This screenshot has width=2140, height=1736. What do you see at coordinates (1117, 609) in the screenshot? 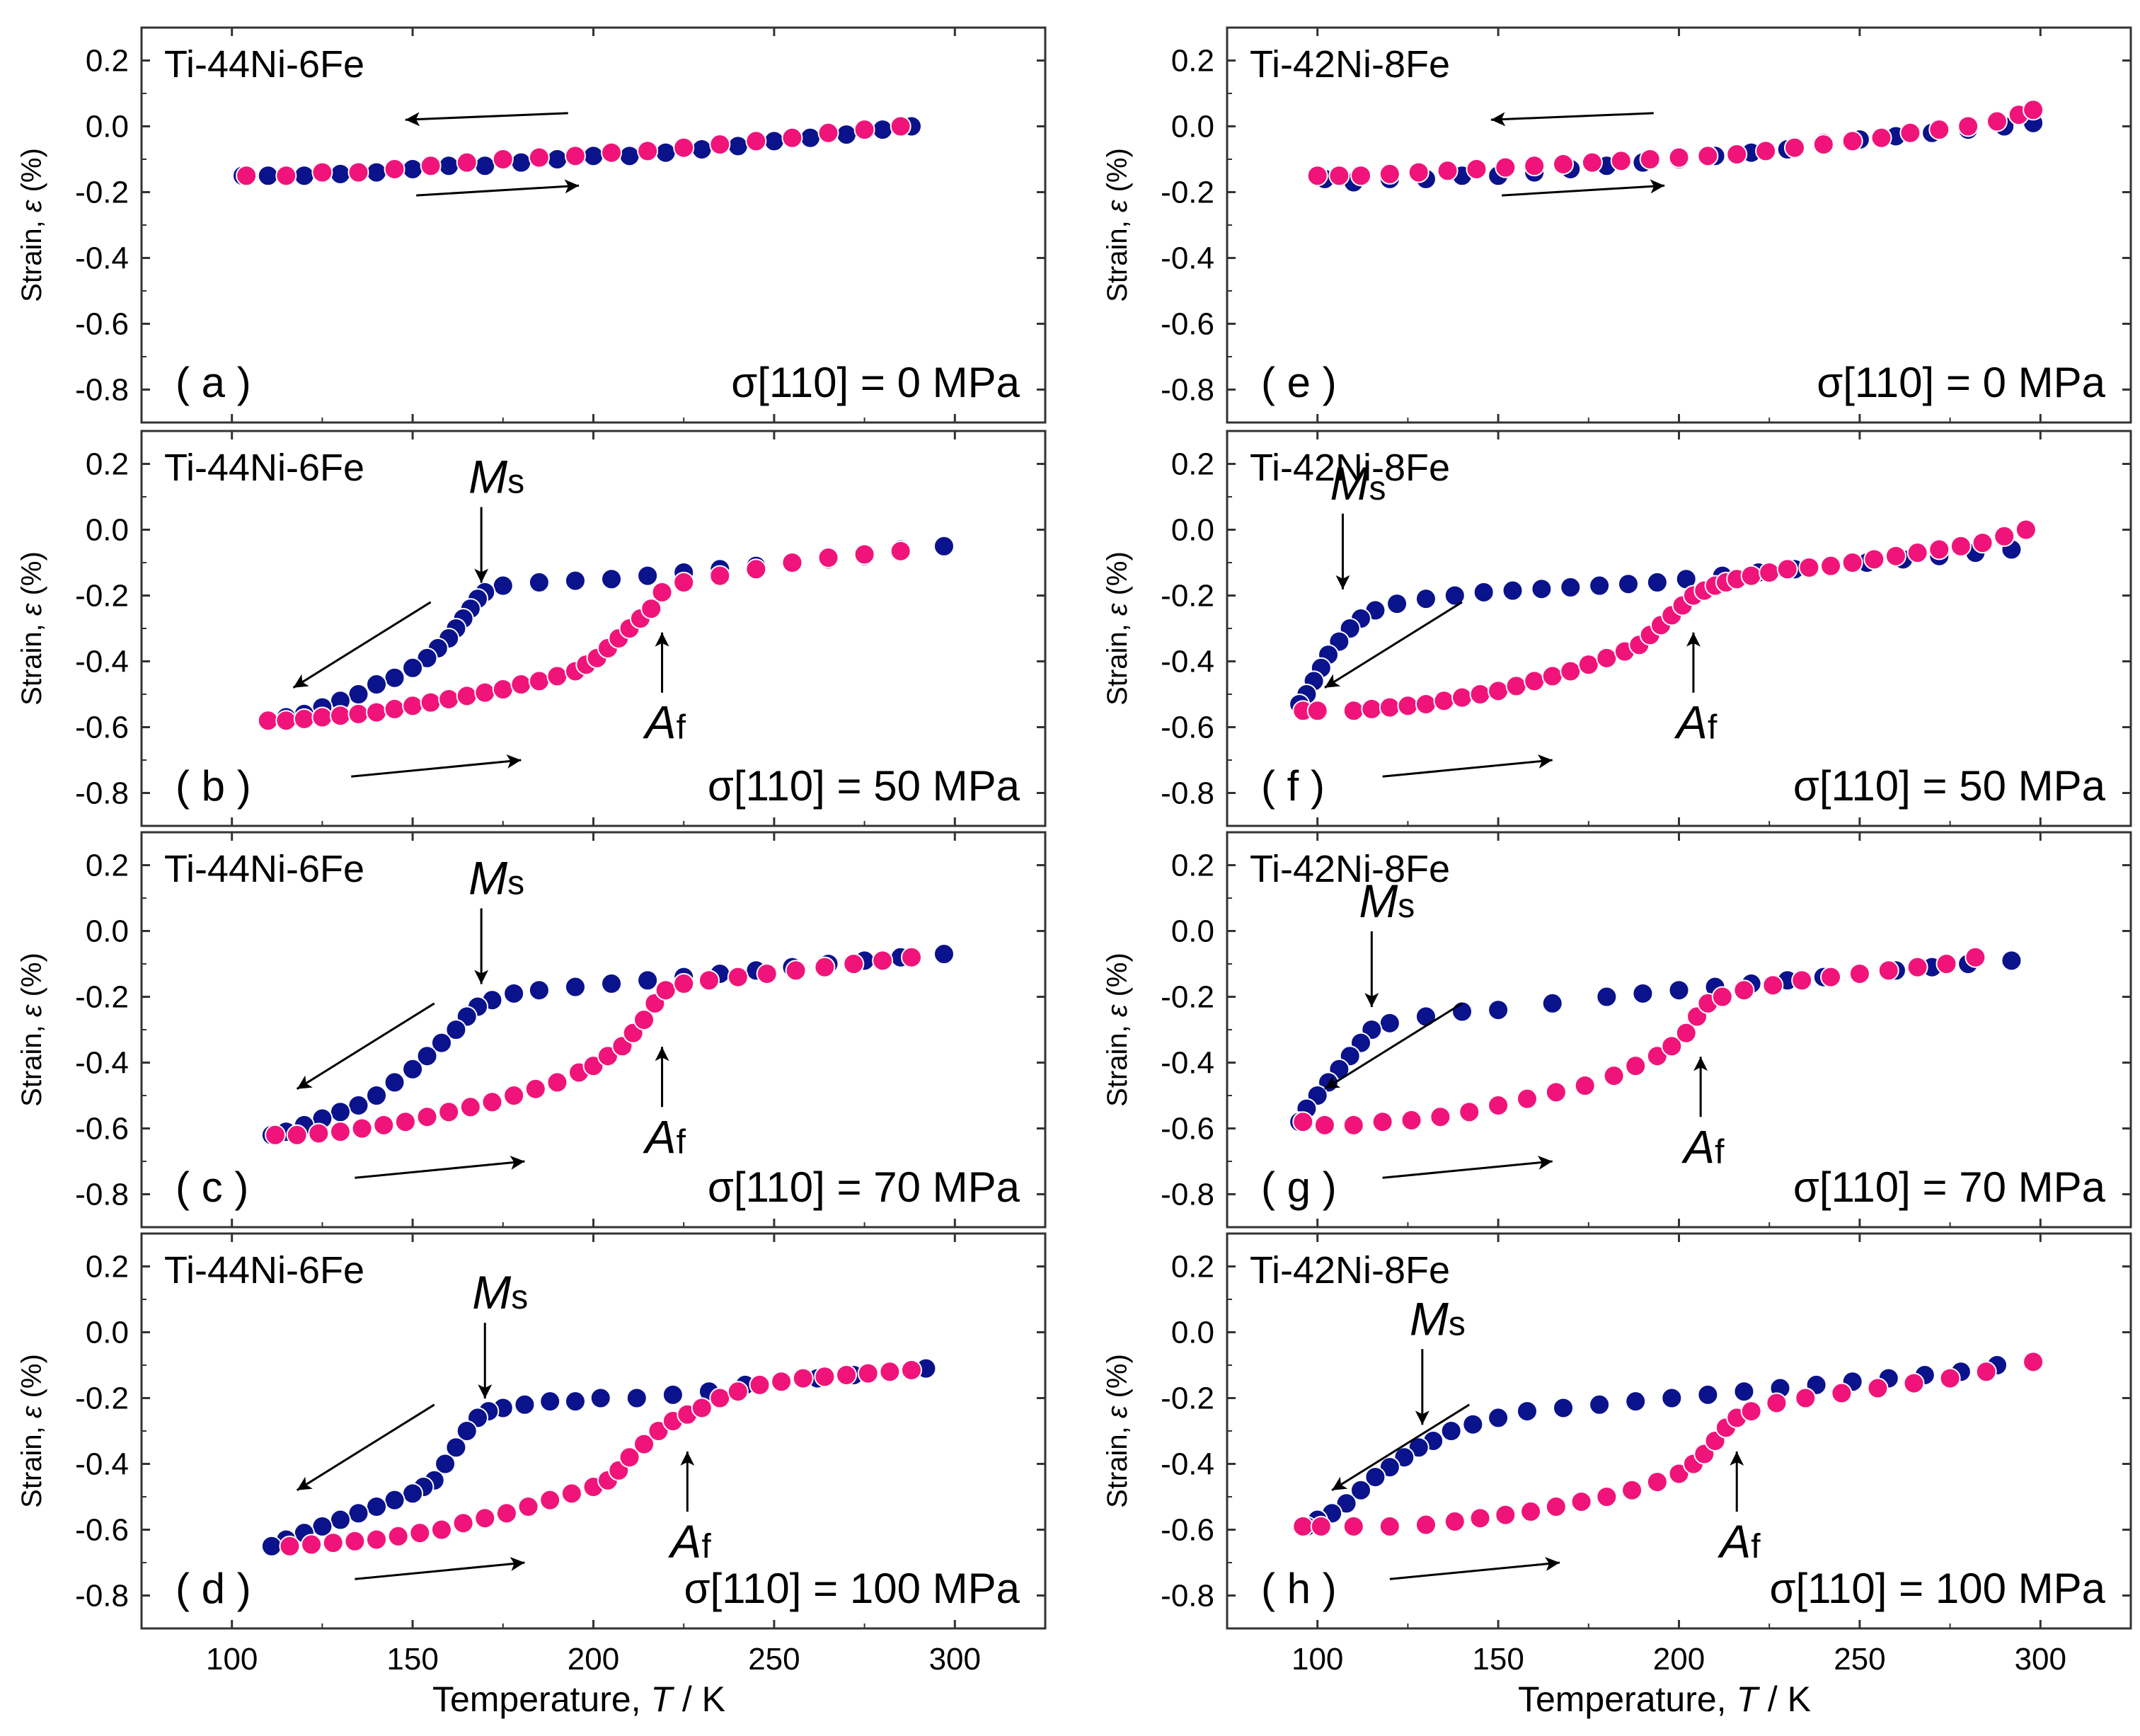
I see `y-axis-title-variable: ε` at bounding box center [1117, 609].